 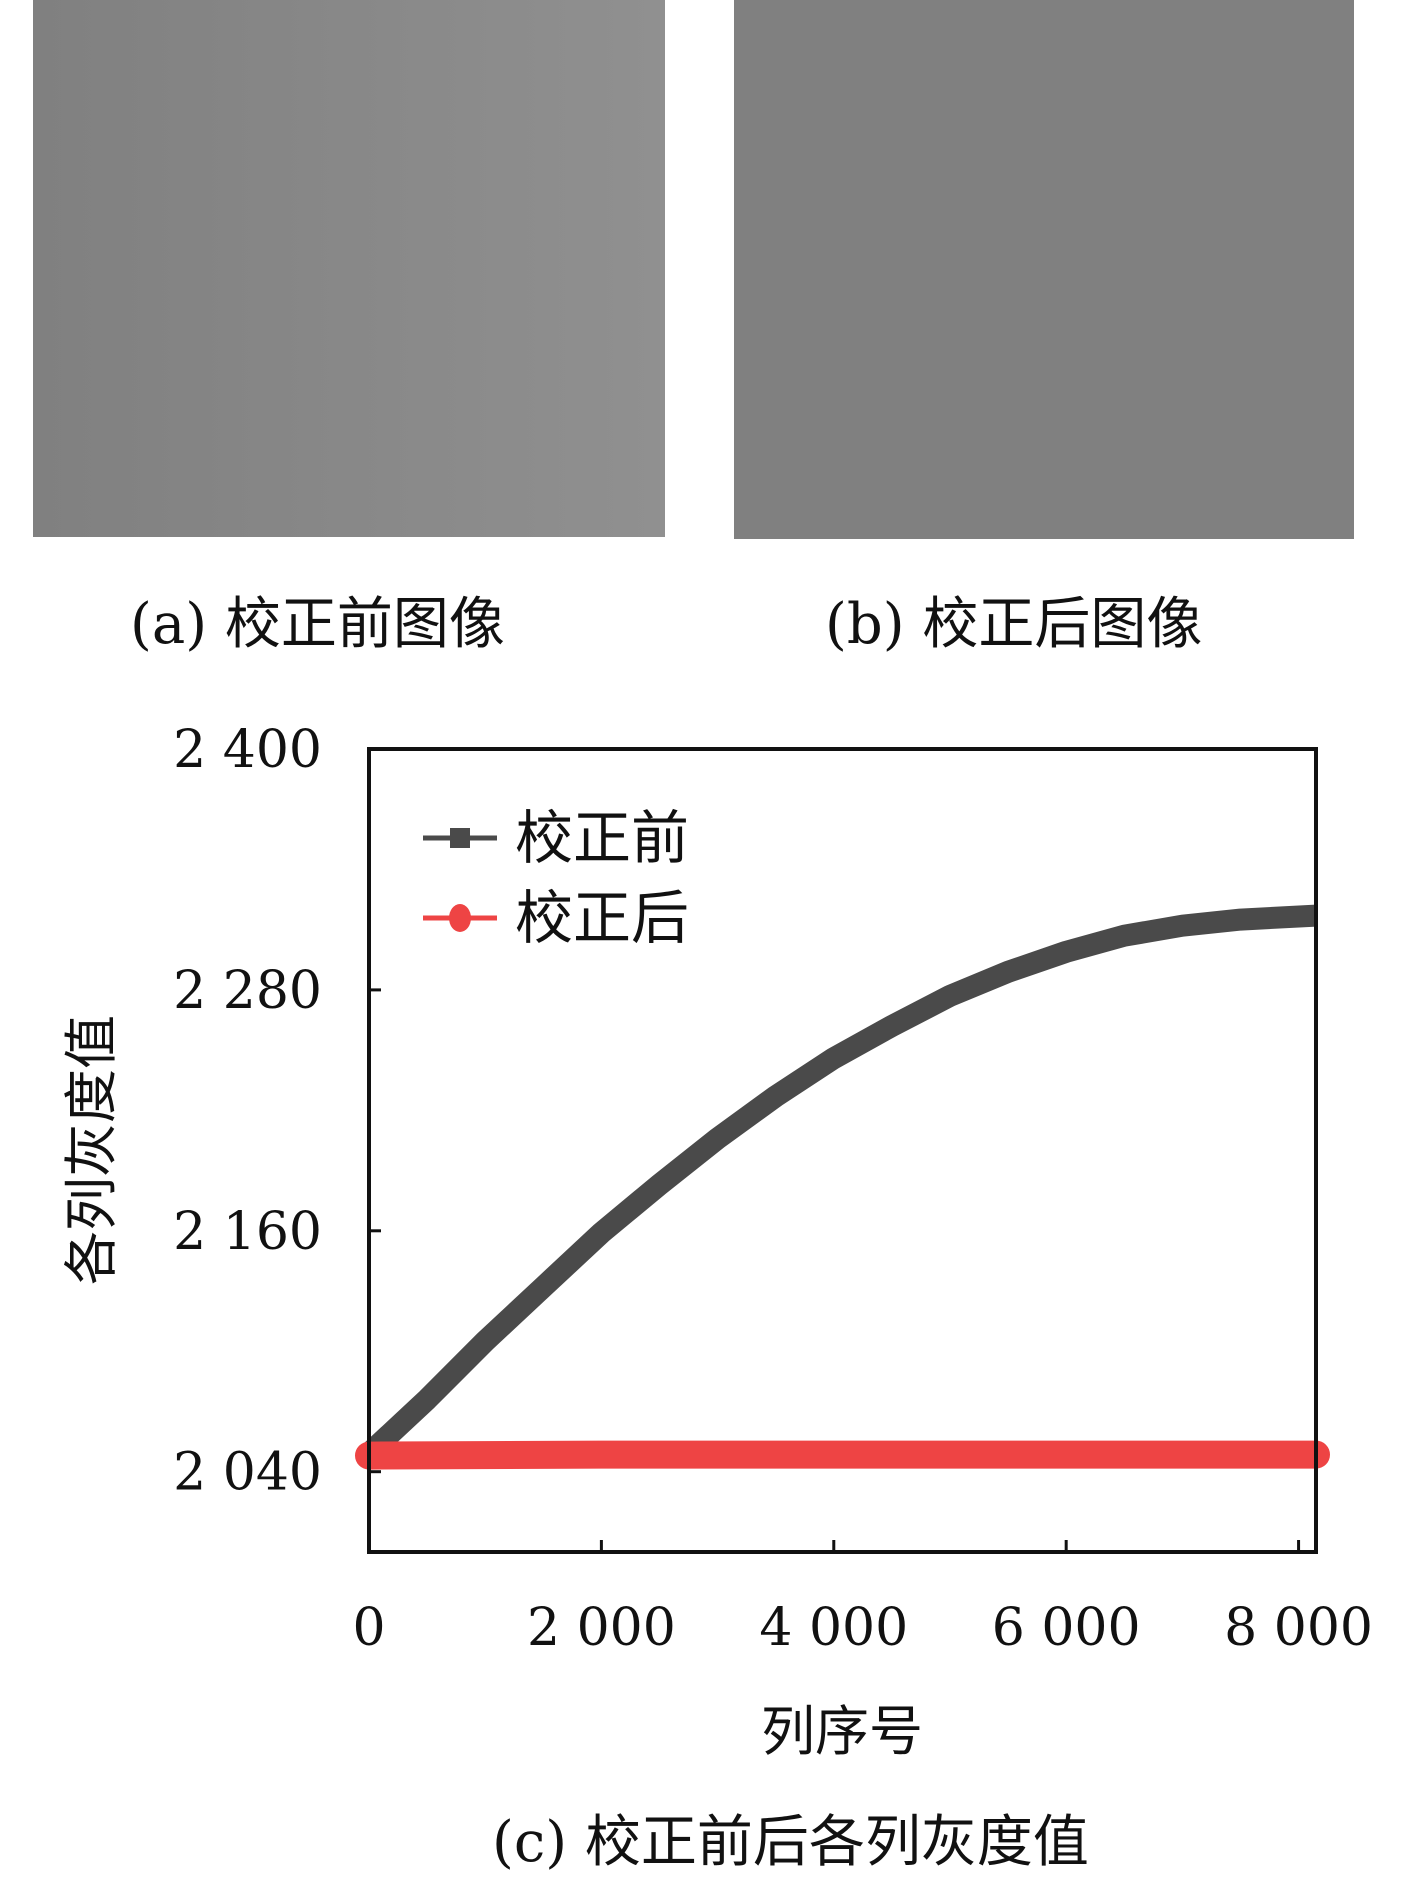 I want to click on x-tick-label: 8 000, so click(x=1298, y=1628).